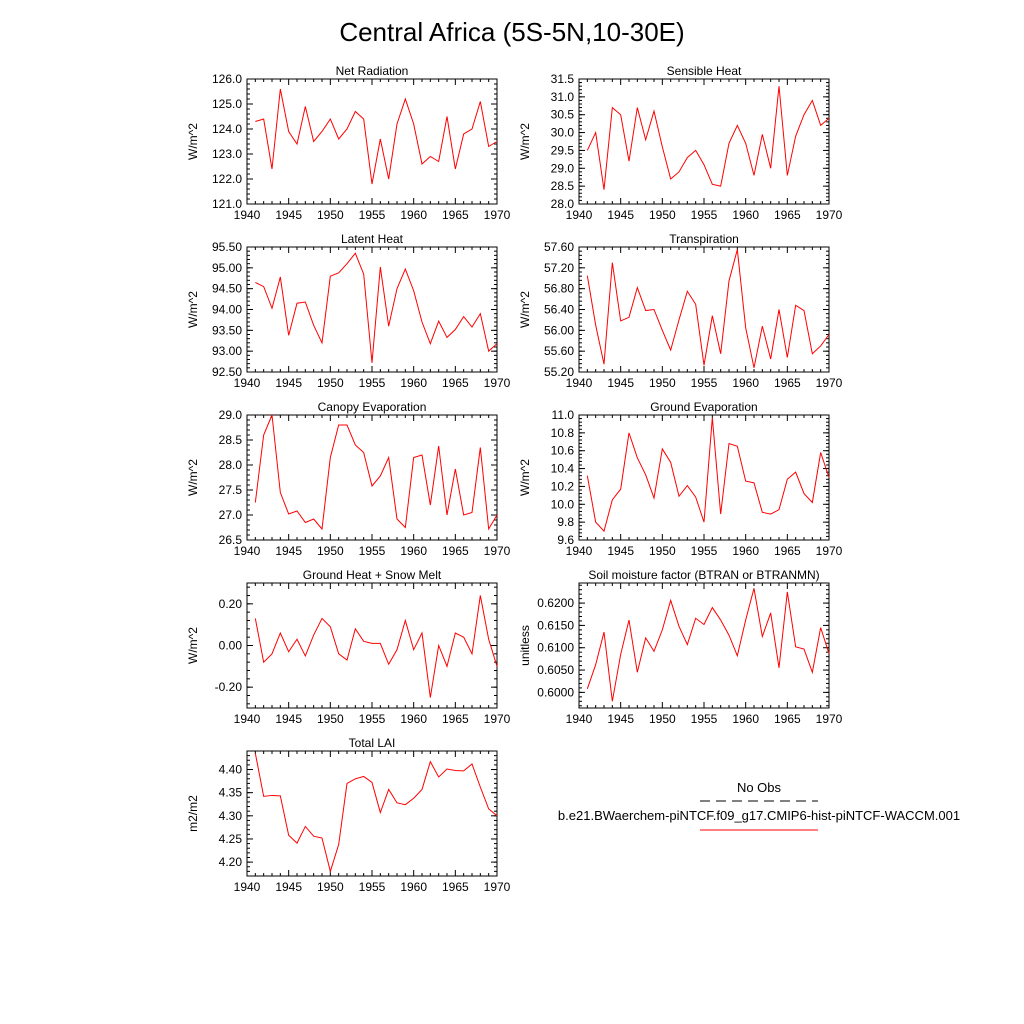 This screenshot has width=1024, height=1024. Describe the element at coordinates (227, 204) in the screenshot. I see `y-tick-label: 121.0` at that location.